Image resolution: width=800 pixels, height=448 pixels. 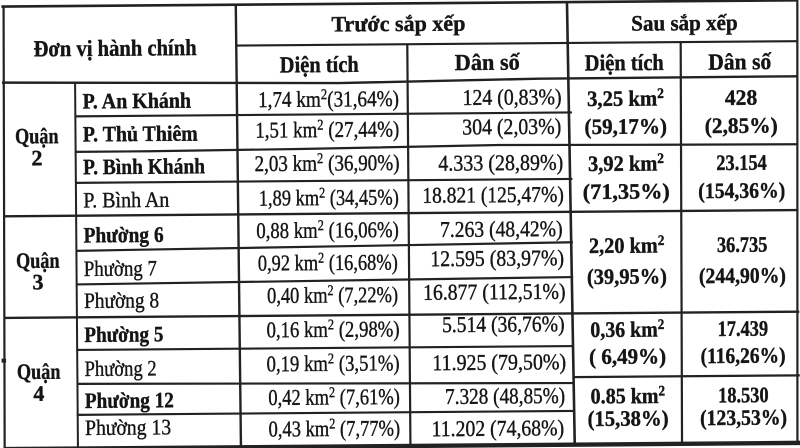 I want to click on svg-text: 428, so click(x=741, y=97).